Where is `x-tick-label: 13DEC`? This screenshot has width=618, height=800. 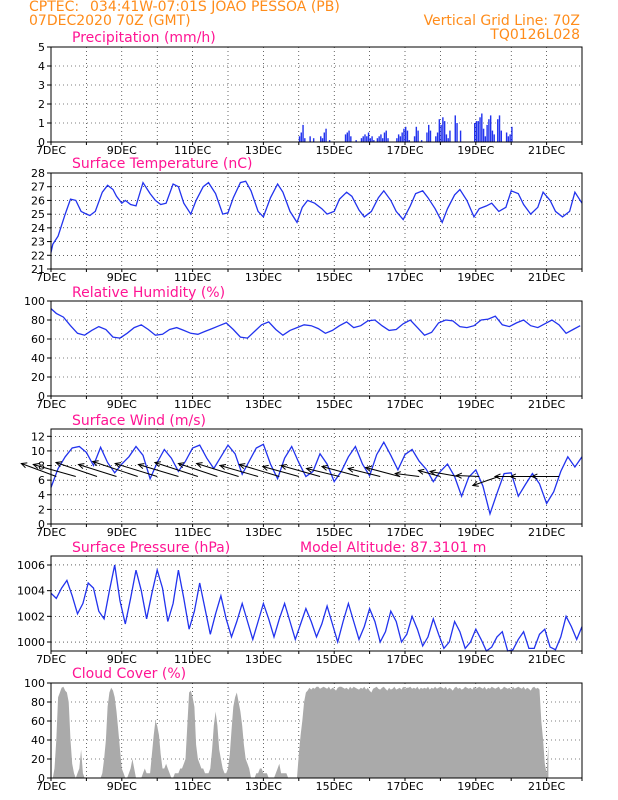
x-tick-label: 13DEC is located at coordinates (263, 277).